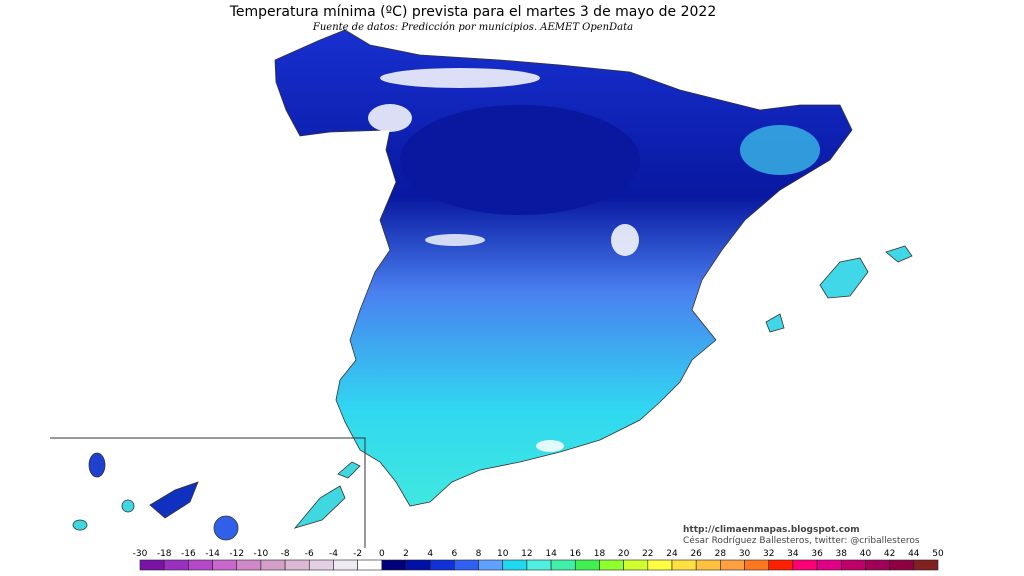 The height and width of the screenshot is (576, 1024). Describe the element at coordinates (430, 554) in the screenshot. I see `legend-label: 4` at that location.